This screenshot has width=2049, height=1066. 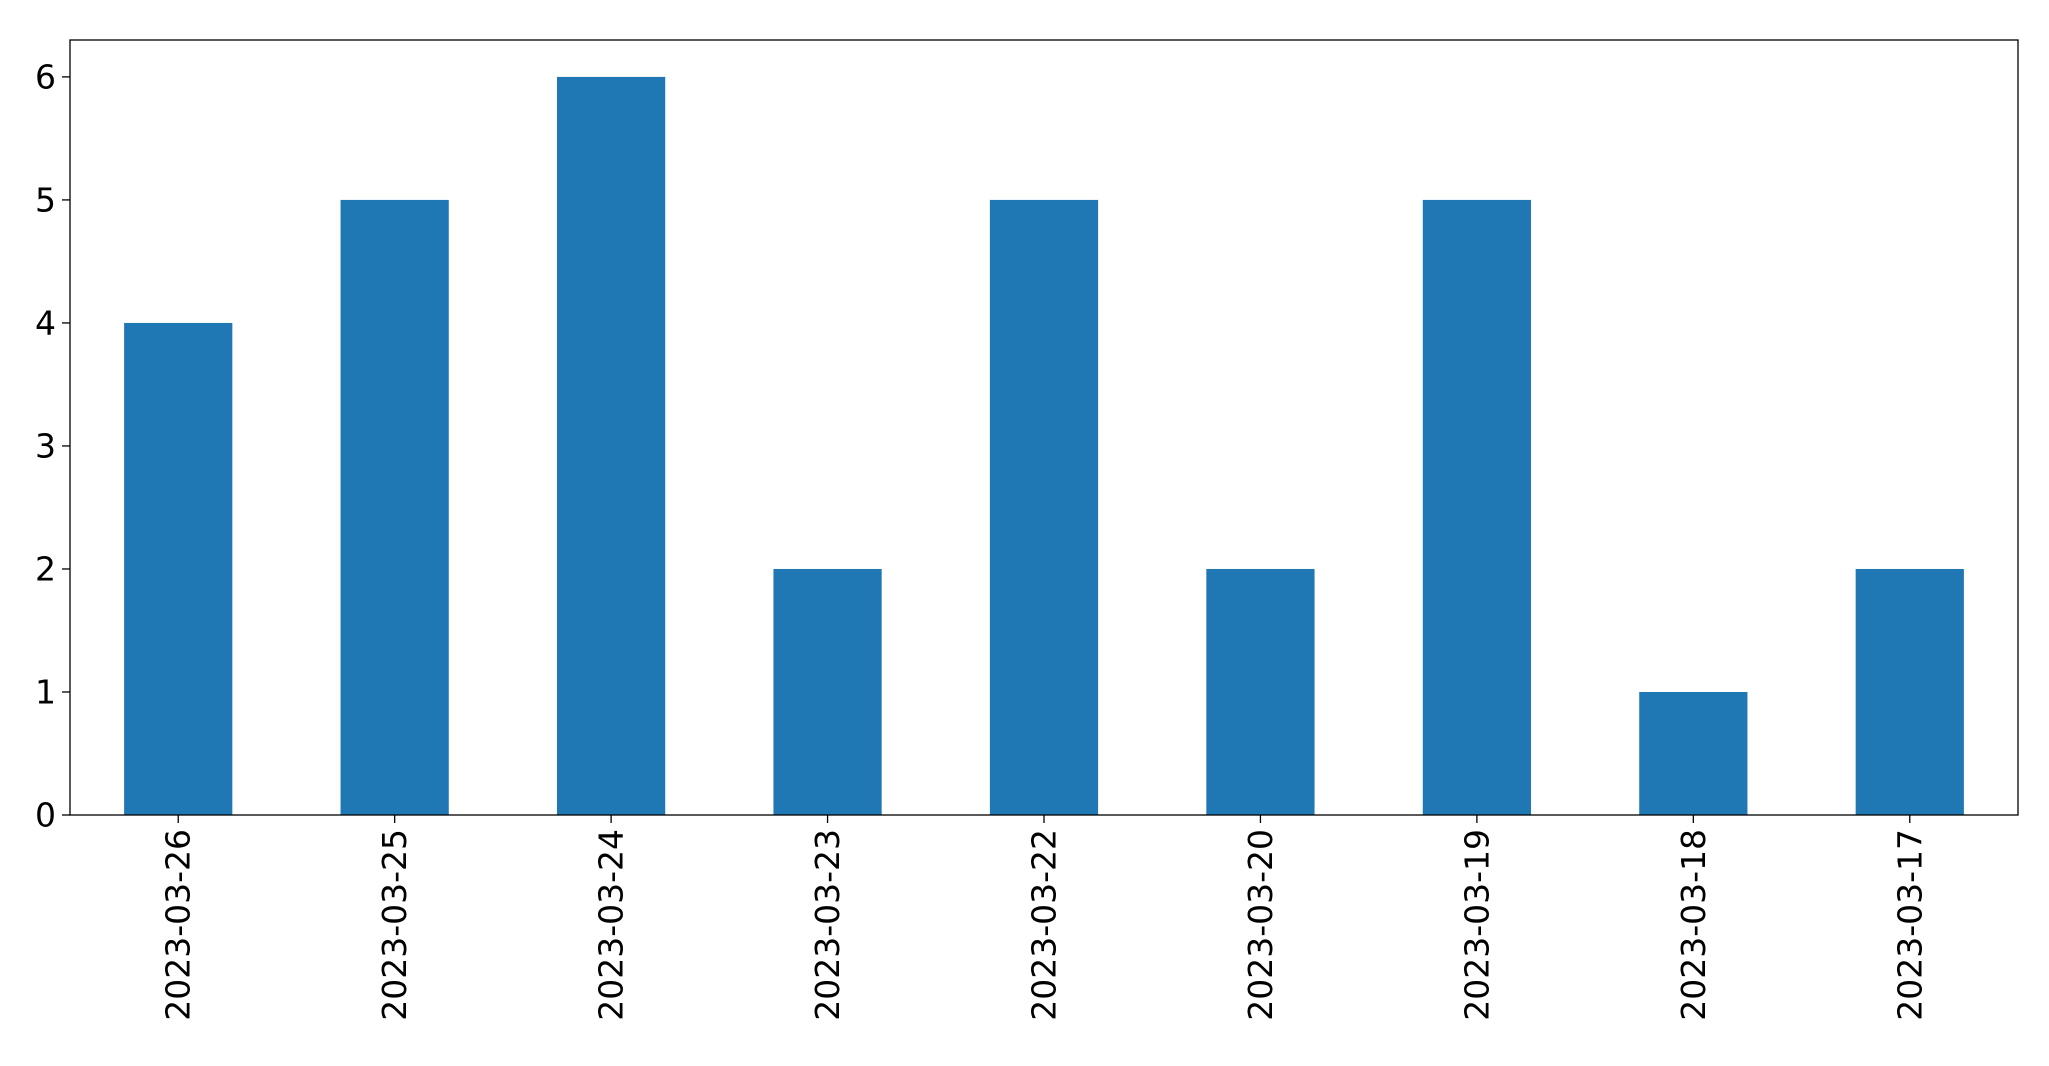 What do you see at coordinates (178, 925) in the screenshot?
I see `x-tick-label: 2023-03-26` at bounding box center [178, 925].